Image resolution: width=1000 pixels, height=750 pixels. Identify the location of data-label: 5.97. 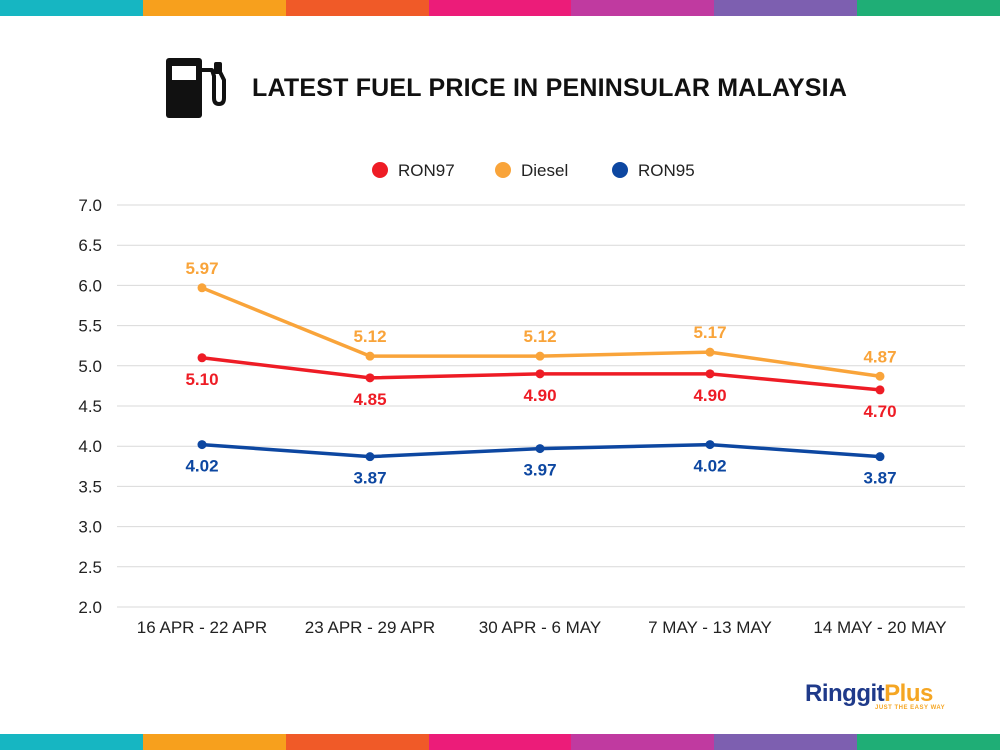
(201, 268).